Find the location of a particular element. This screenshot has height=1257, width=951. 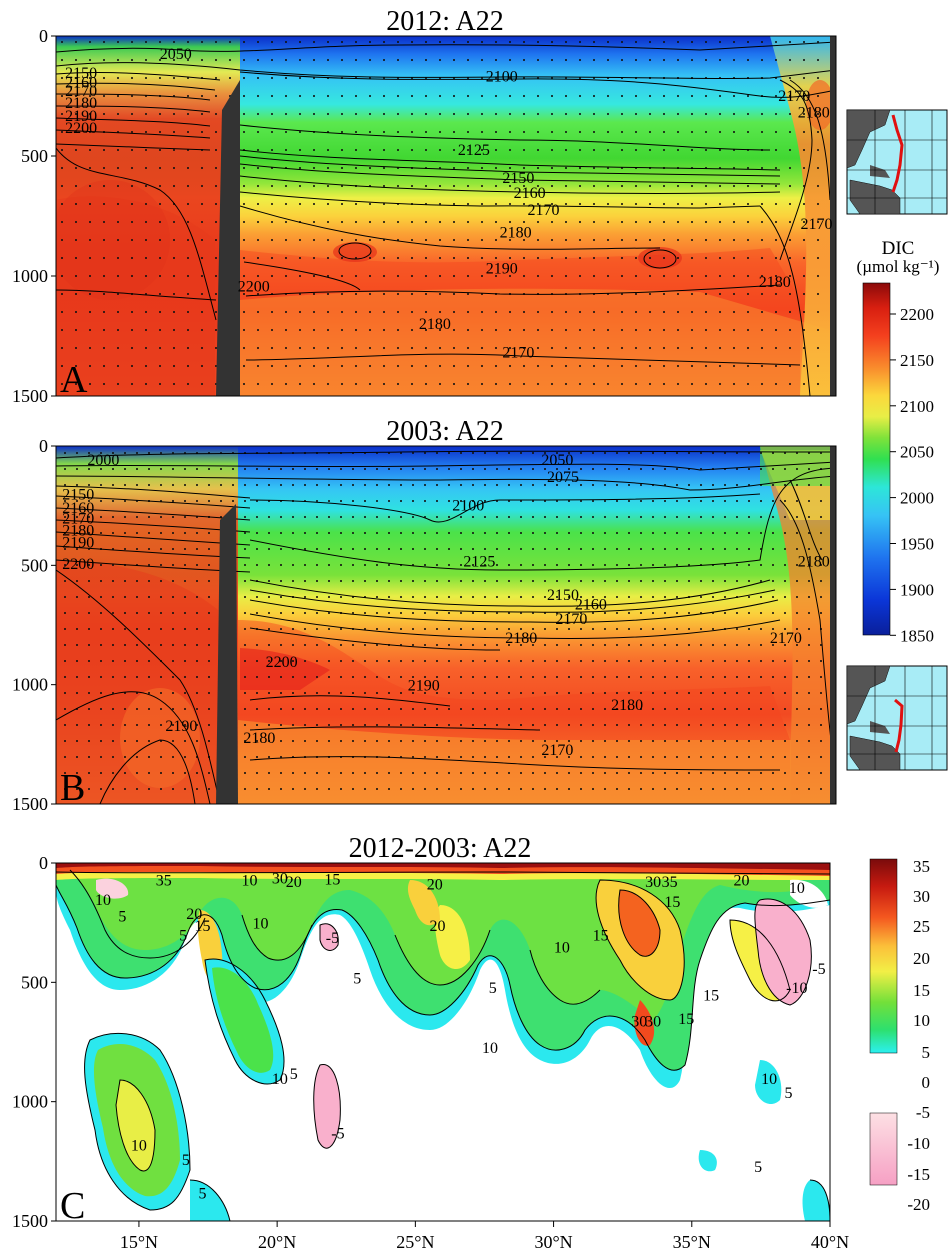

colorbar-tick-label: 2100 is located at coordinates (917, 406).